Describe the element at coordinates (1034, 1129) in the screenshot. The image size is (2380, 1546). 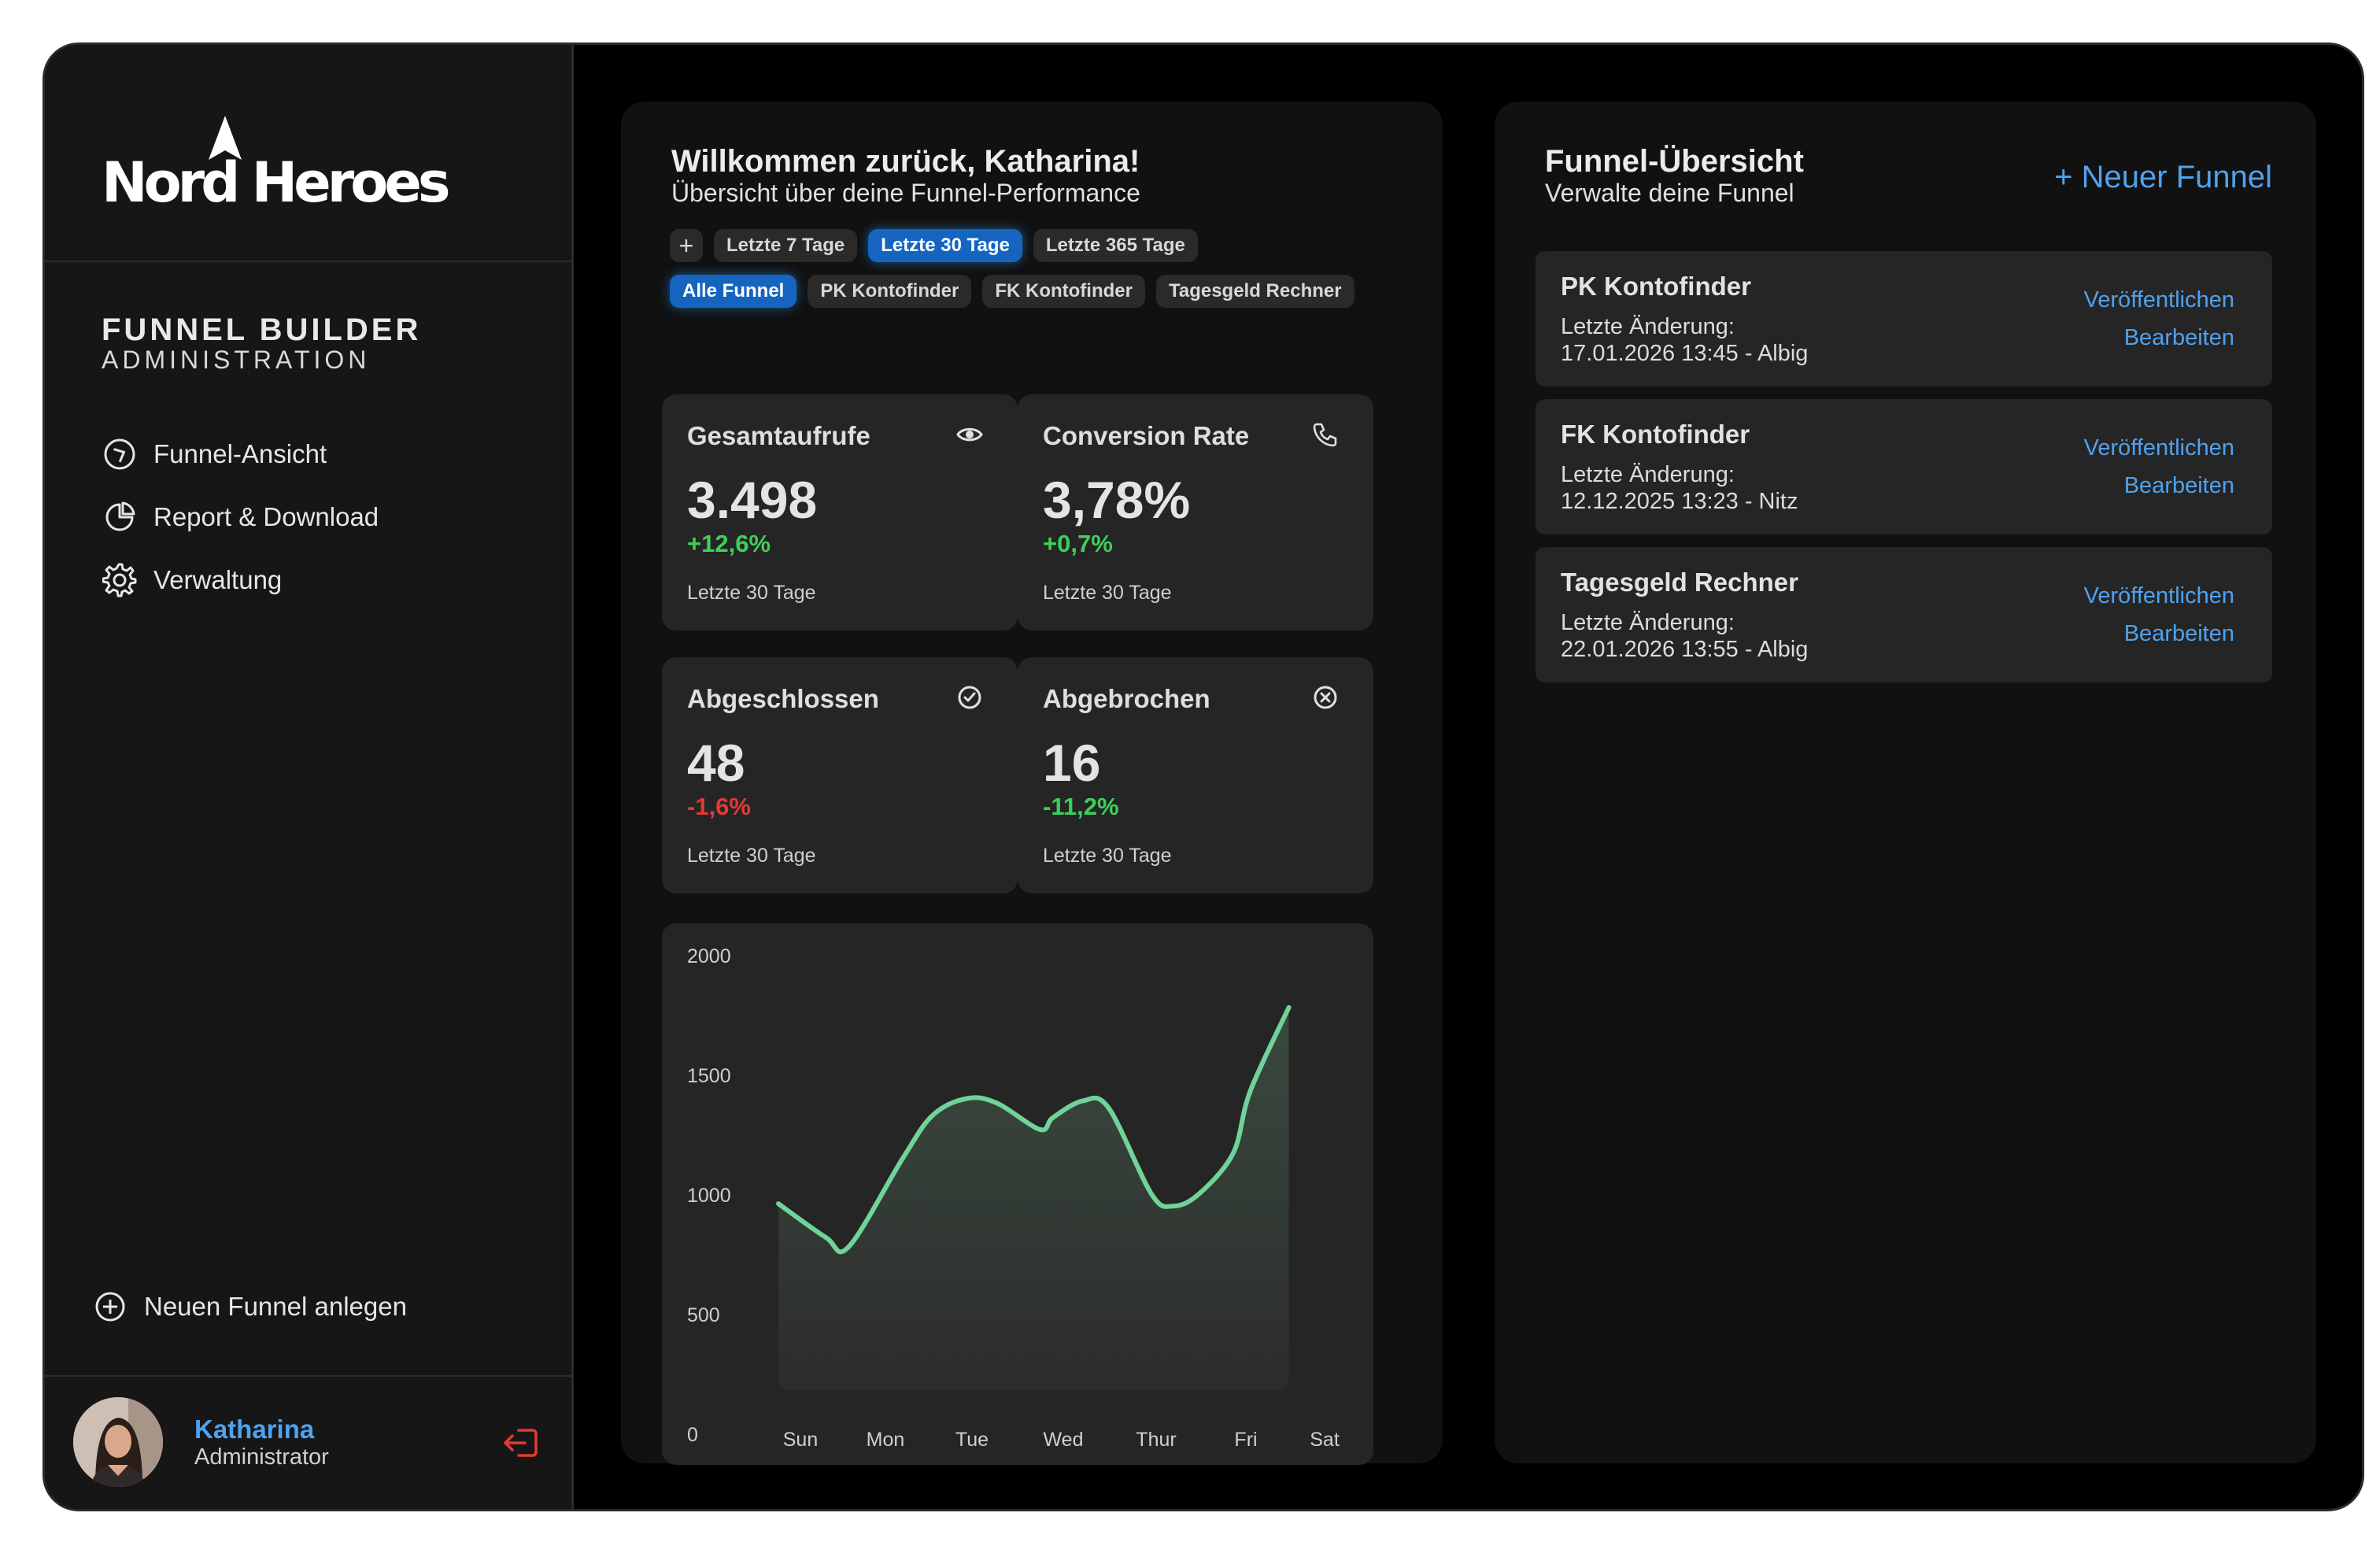
I see `series-line` at that location.